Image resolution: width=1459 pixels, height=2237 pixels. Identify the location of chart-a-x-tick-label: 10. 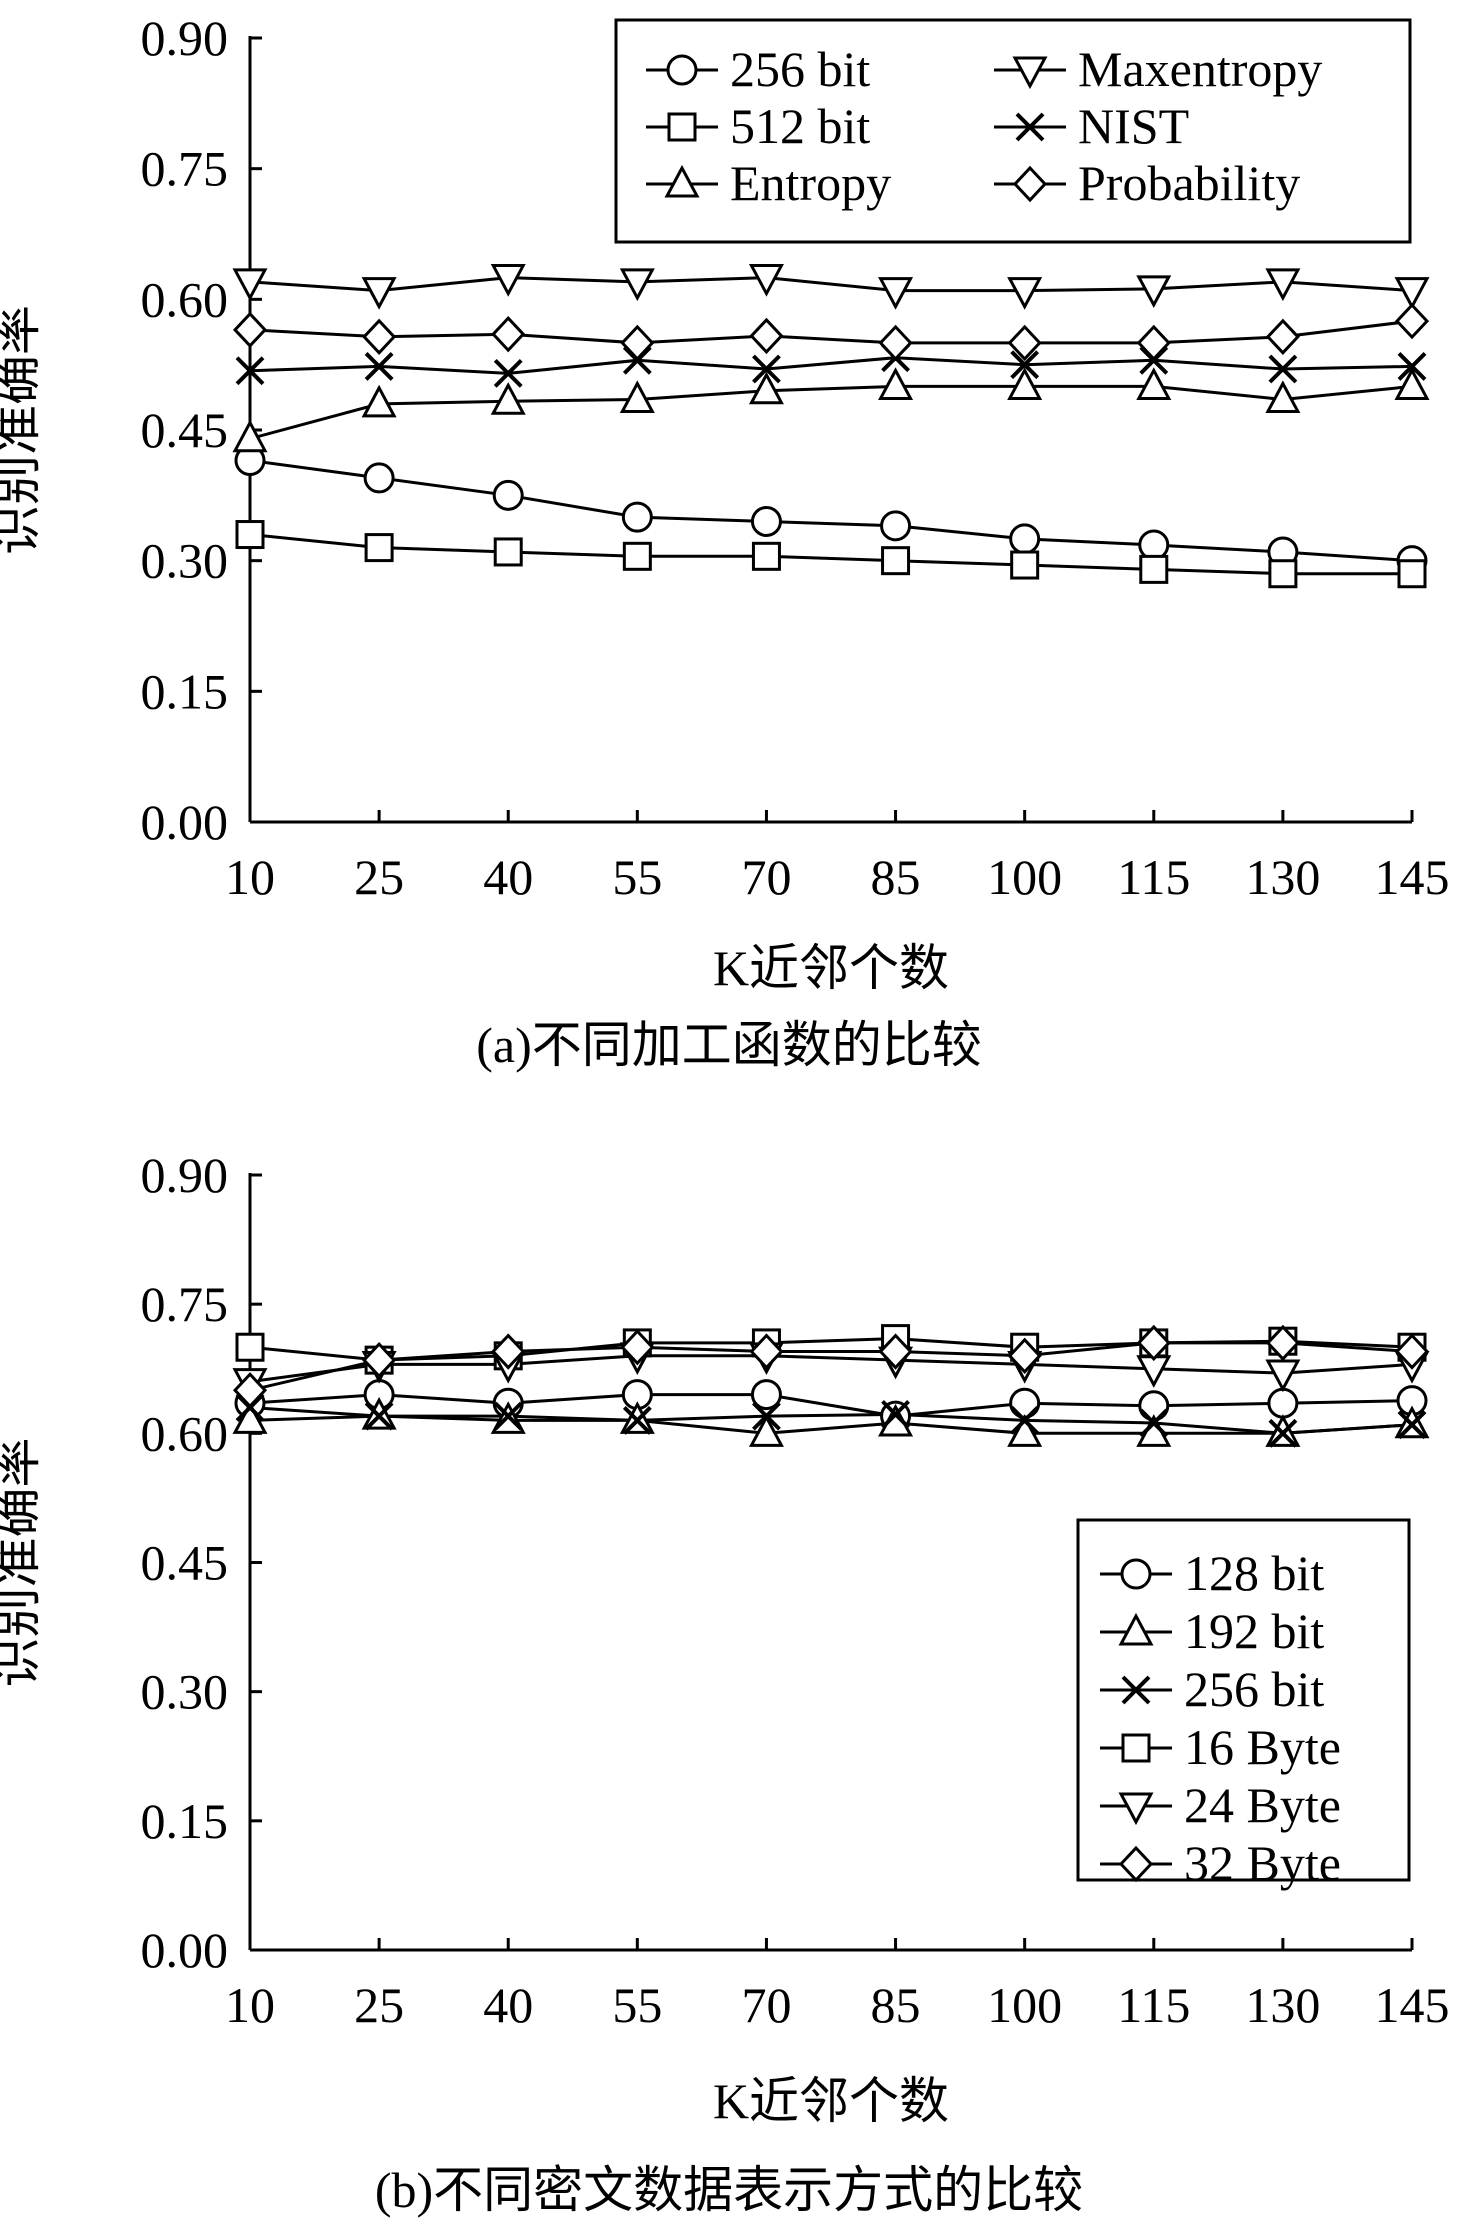
(250, 877).